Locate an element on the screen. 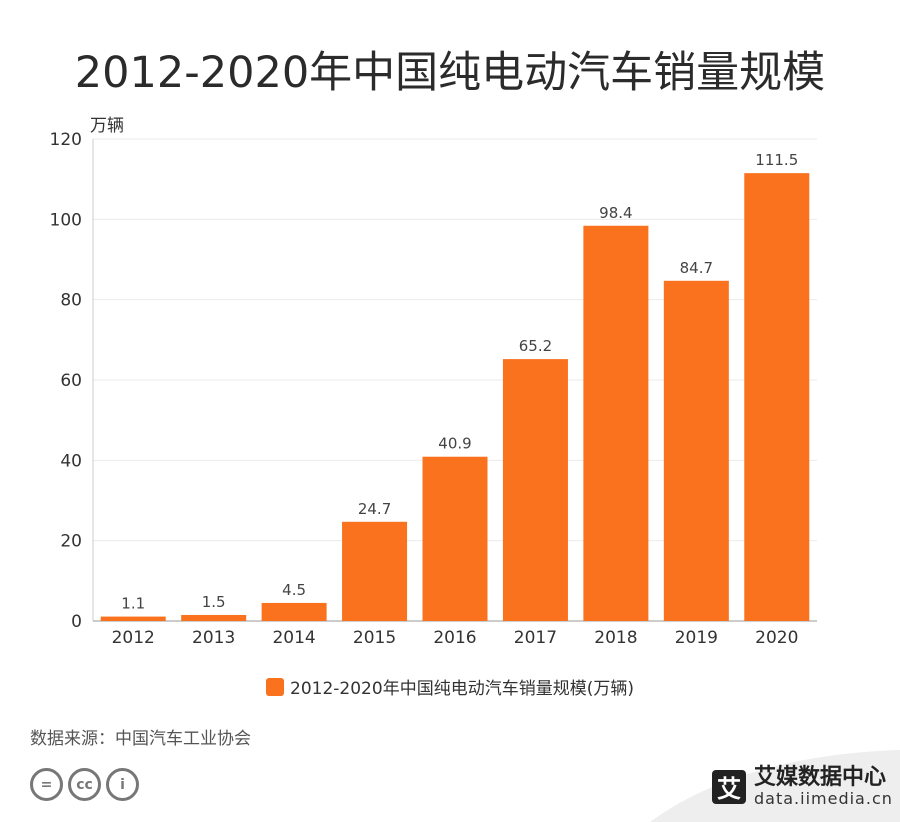  y-tick-label: 60 is located at coordinates (71, 381).